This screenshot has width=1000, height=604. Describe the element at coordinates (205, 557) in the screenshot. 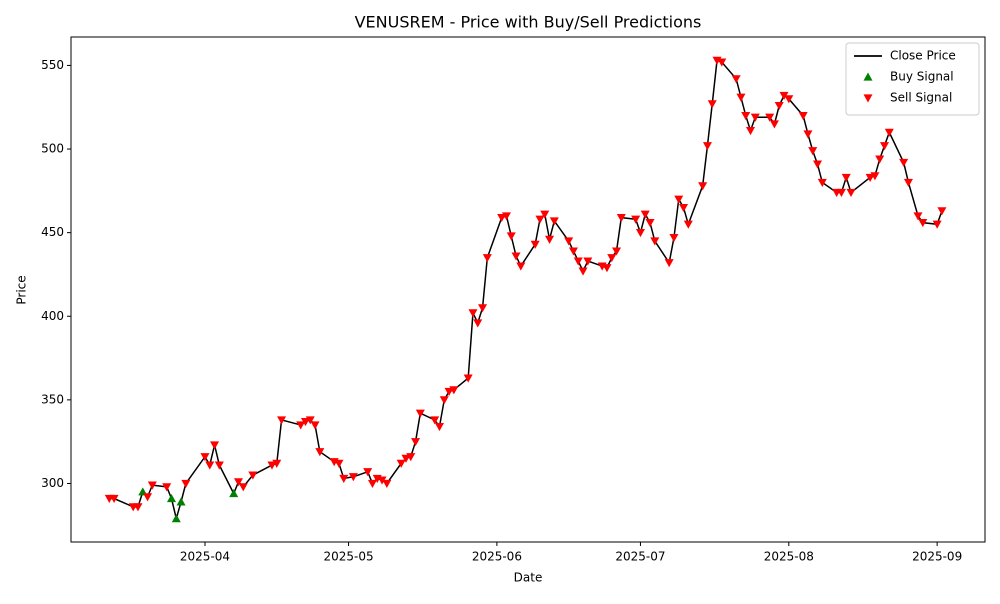

I see `x-tick-label: 2025-04` at that location.